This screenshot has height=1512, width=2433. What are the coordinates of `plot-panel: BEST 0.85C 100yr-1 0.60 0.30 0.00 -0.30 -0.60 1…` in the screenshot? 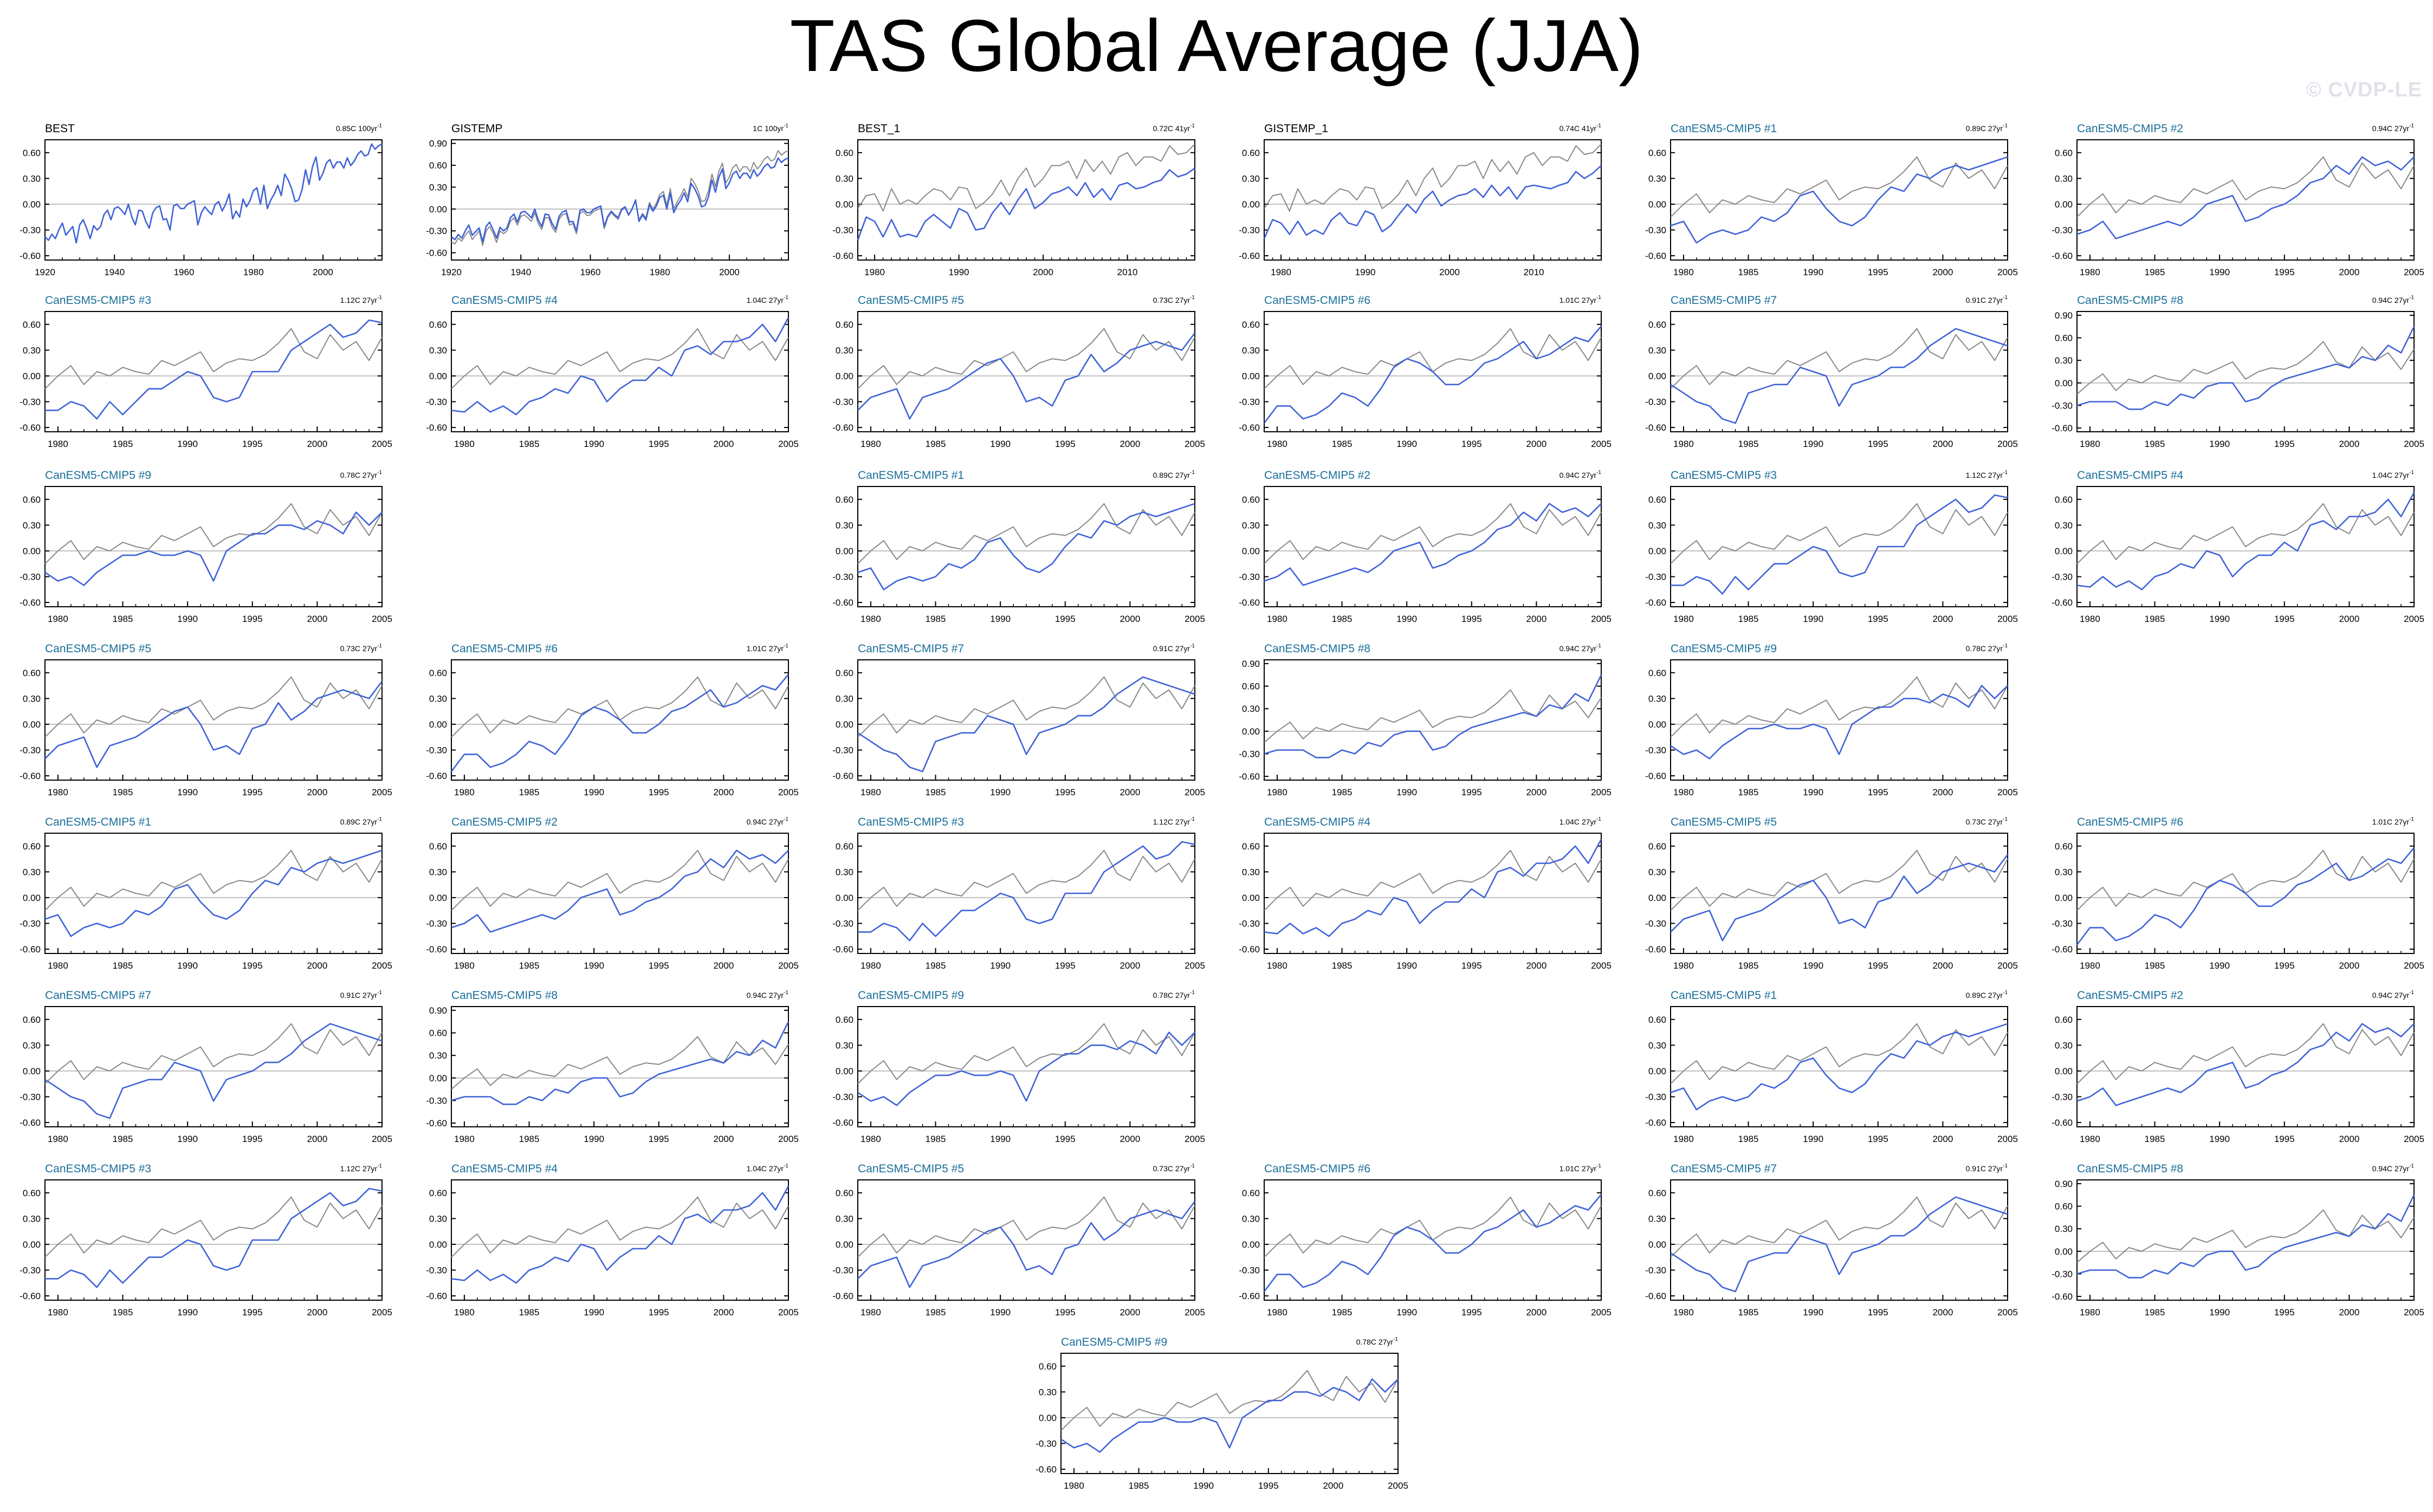 It's located at (202, 199).